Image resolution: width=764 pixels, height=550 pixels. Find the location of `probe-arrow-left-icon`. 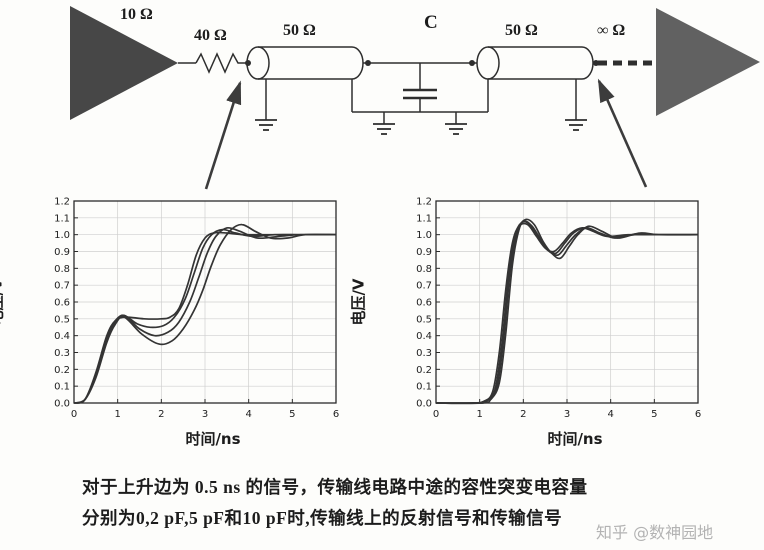

probe-arrow-left-icon is located at coordinates (223, 135).